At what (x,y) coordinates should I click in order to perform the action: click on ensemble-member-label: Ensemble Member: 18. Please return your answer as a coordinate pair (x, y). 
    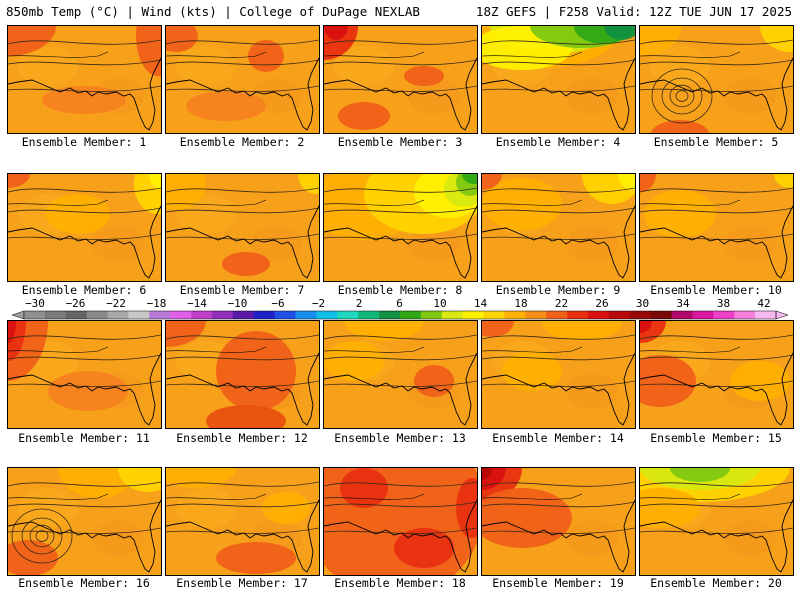
    Looking at the image, I should click on (400, 583).